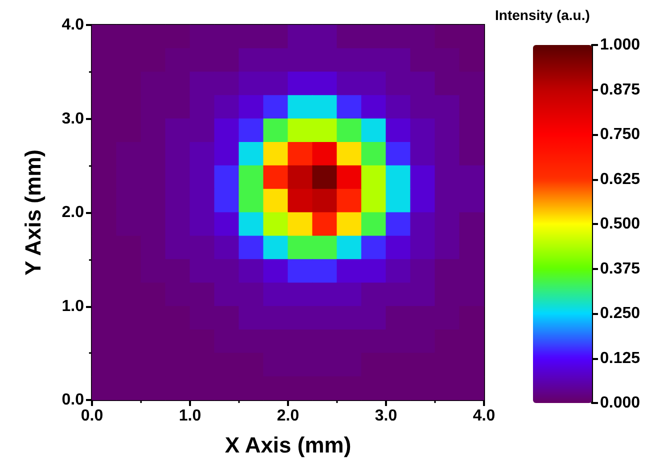 The width and height of the screenshot is (668, 475). Describe the element at coordinates (484, 416) in the screenshot. I see `x-tick-label: 4.0` at that location.